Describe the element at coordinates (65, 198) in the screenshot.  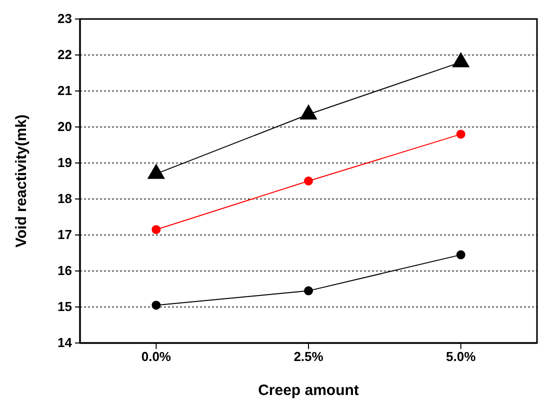
I see `y-tick-label: 18` at that location.